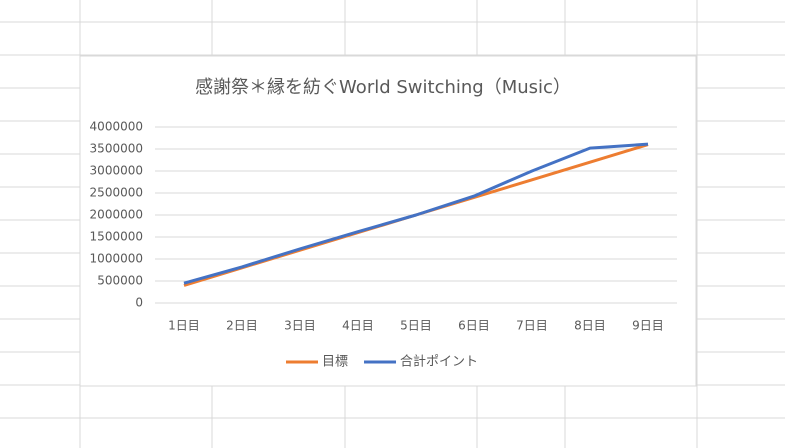 This screenshot has width=785, height=448. I want to click on x-tick-label: 4日目, so click(358, 326).